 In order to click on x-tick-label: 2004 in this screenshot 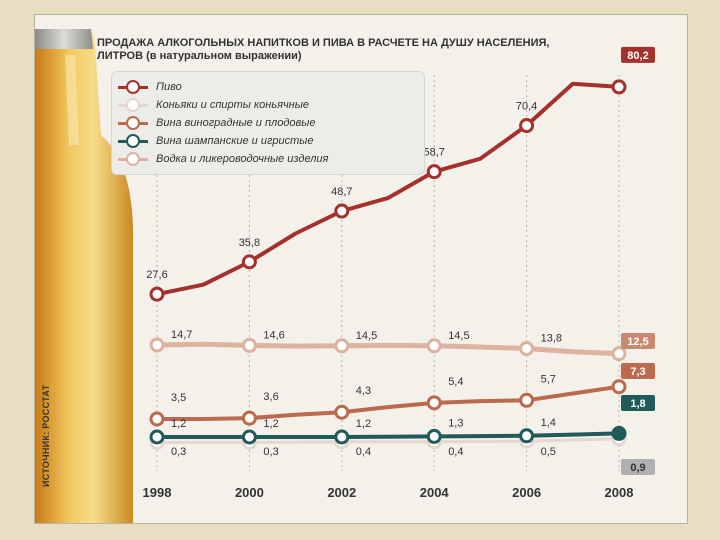, I will do `click(435, 492)`.